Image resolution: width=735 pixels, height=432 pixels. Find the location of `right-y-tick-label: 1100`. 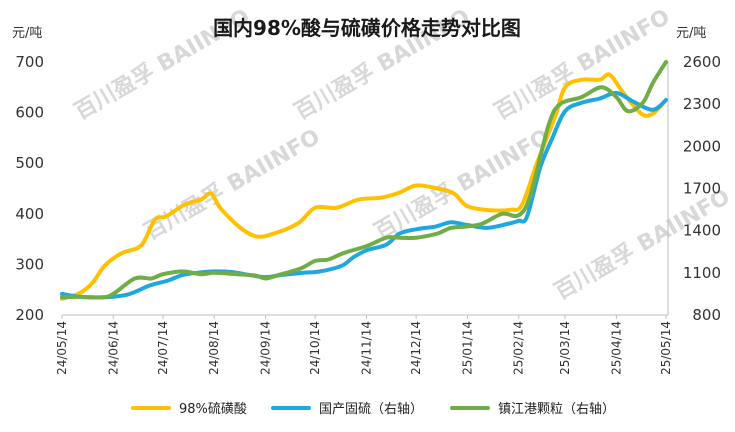

right-y-tick-label: 1100 is located at coordinates (702, 273).